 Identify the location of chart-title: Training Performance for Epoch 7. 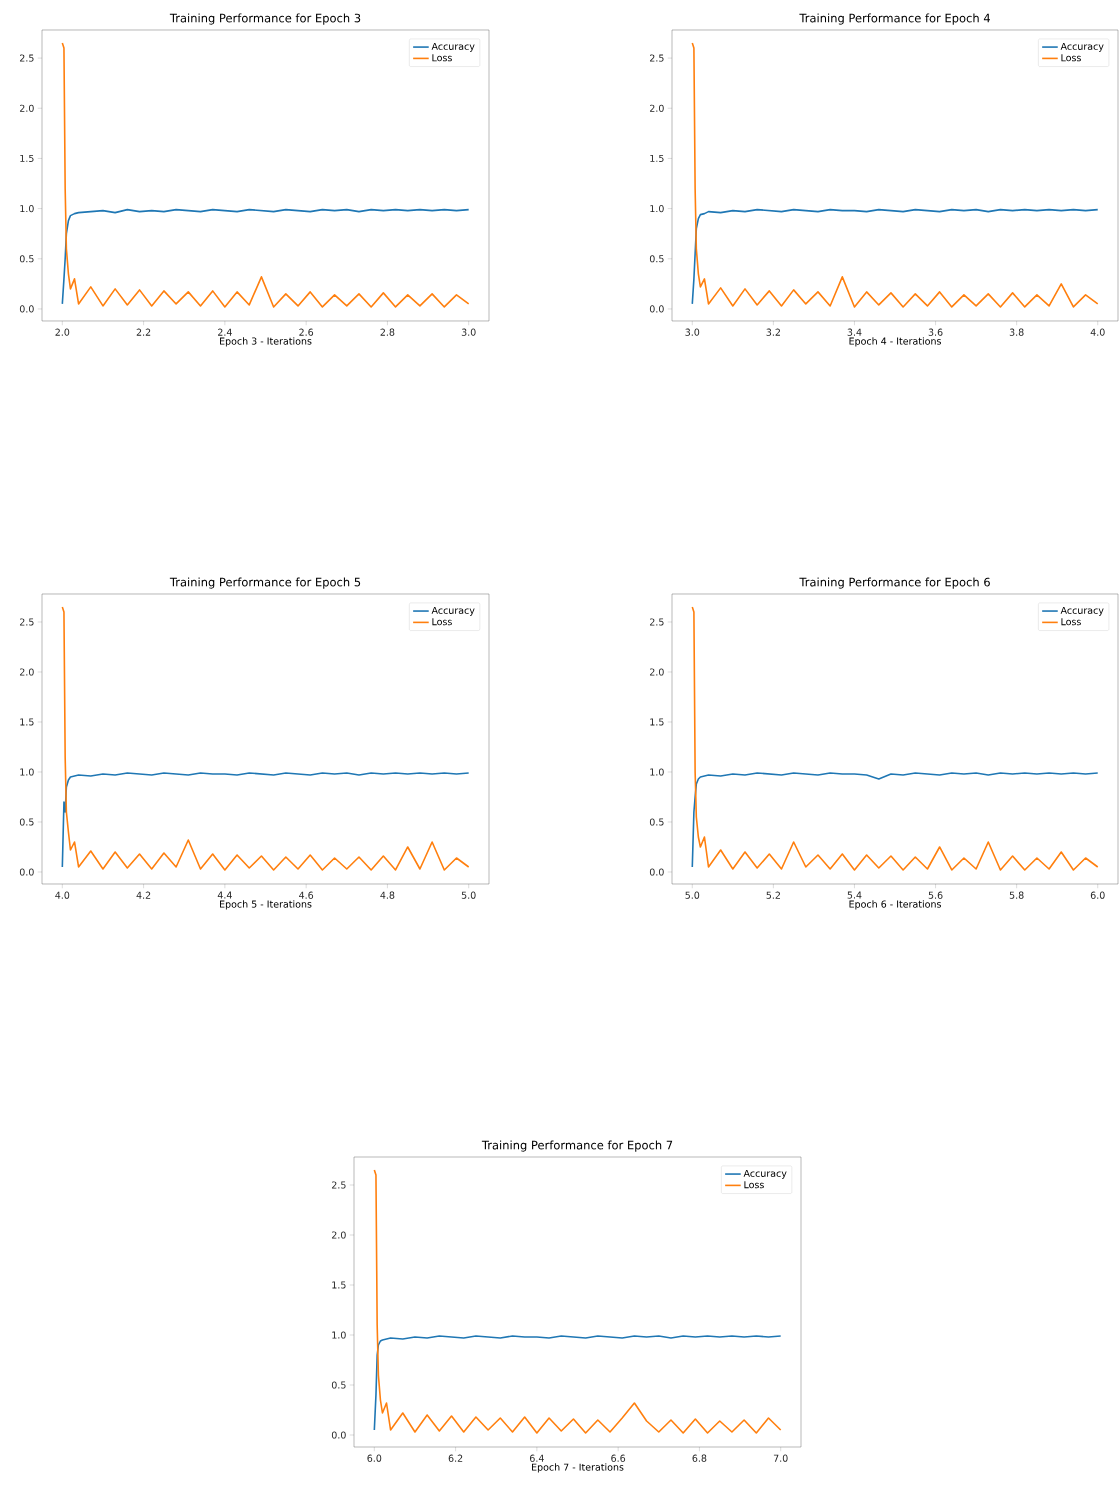
(577, 1146).